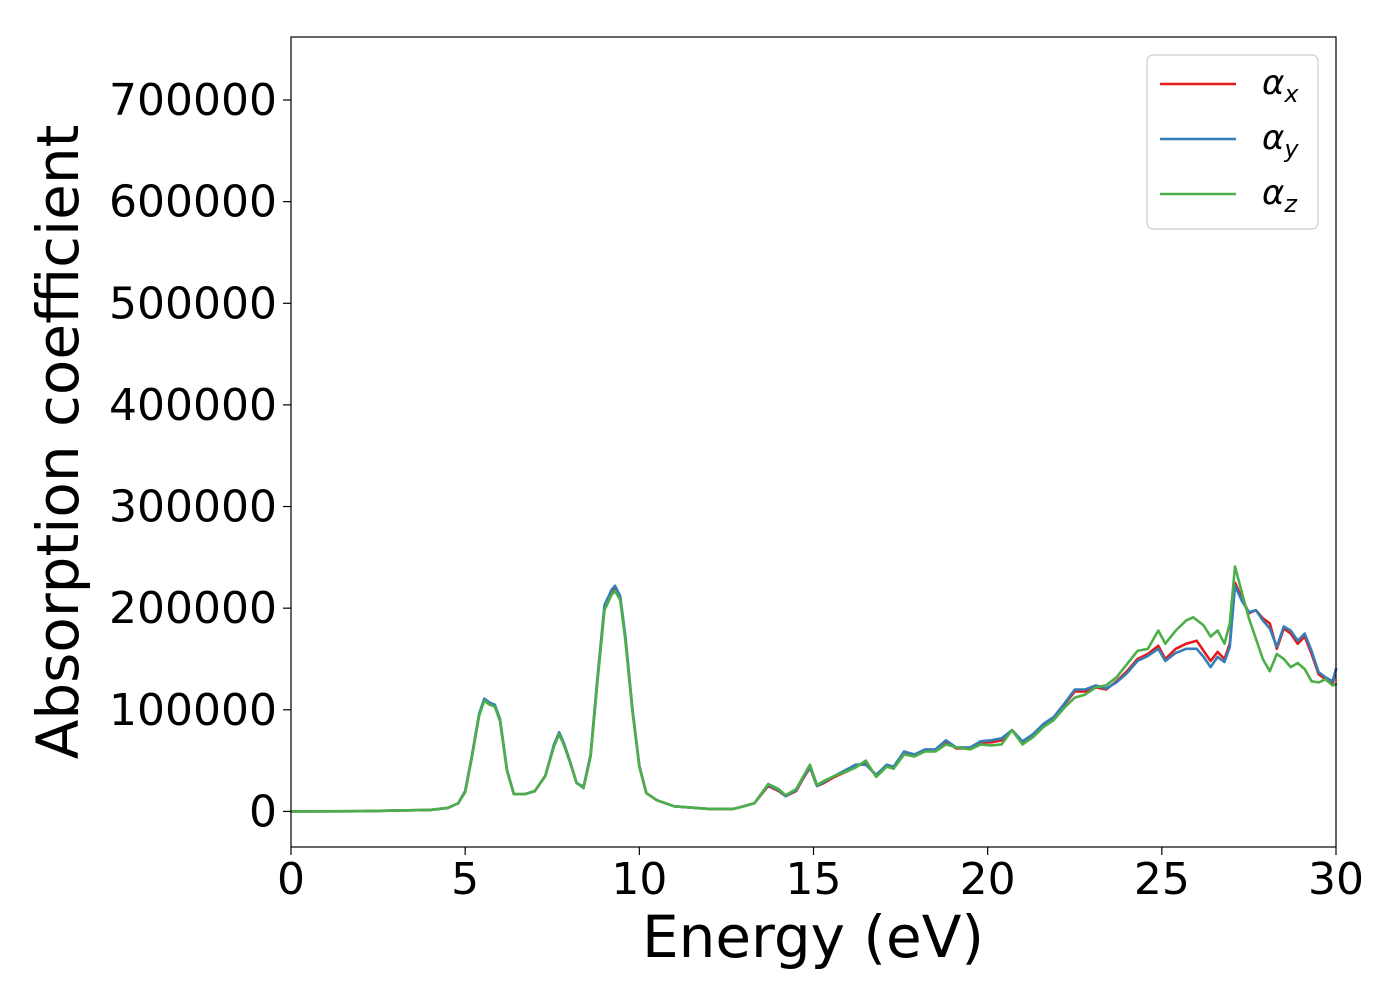 The width and height of the screenshot is (1400, 1000). I want to click on y-tick-label: 200000, so click(193, 608).